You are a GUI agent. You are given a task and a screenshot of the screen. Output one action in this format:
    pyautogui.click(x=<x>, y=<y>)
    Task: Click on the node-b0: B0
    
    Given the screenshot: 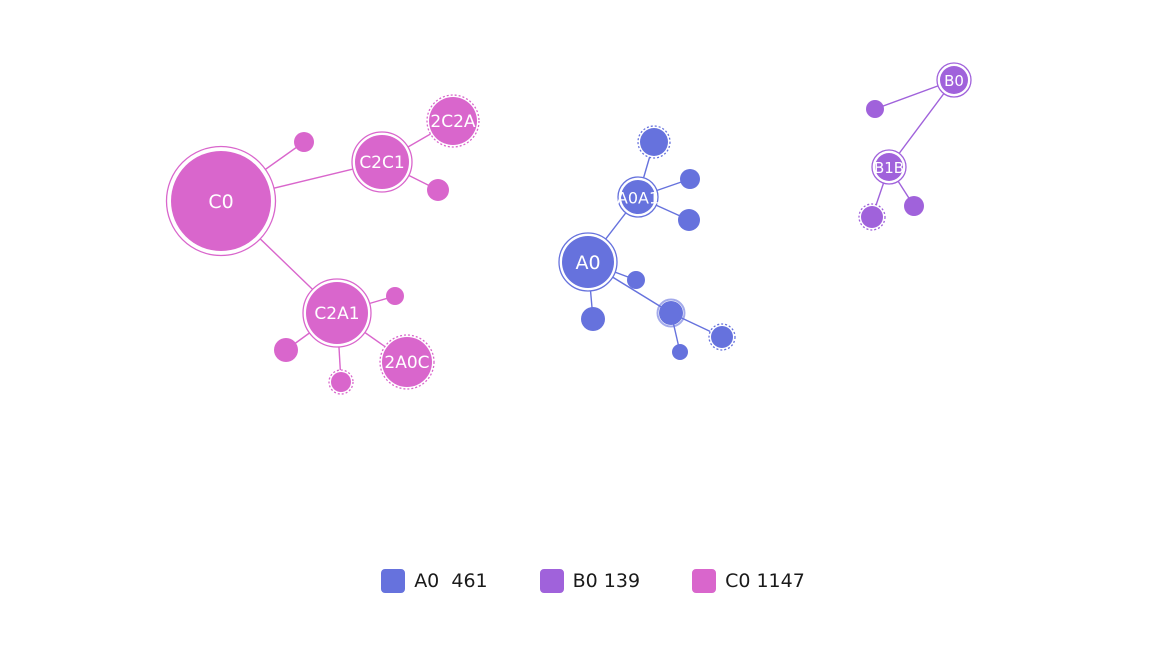 What is the action you would take?
    pyautogui.click(x=954, y=80)
    